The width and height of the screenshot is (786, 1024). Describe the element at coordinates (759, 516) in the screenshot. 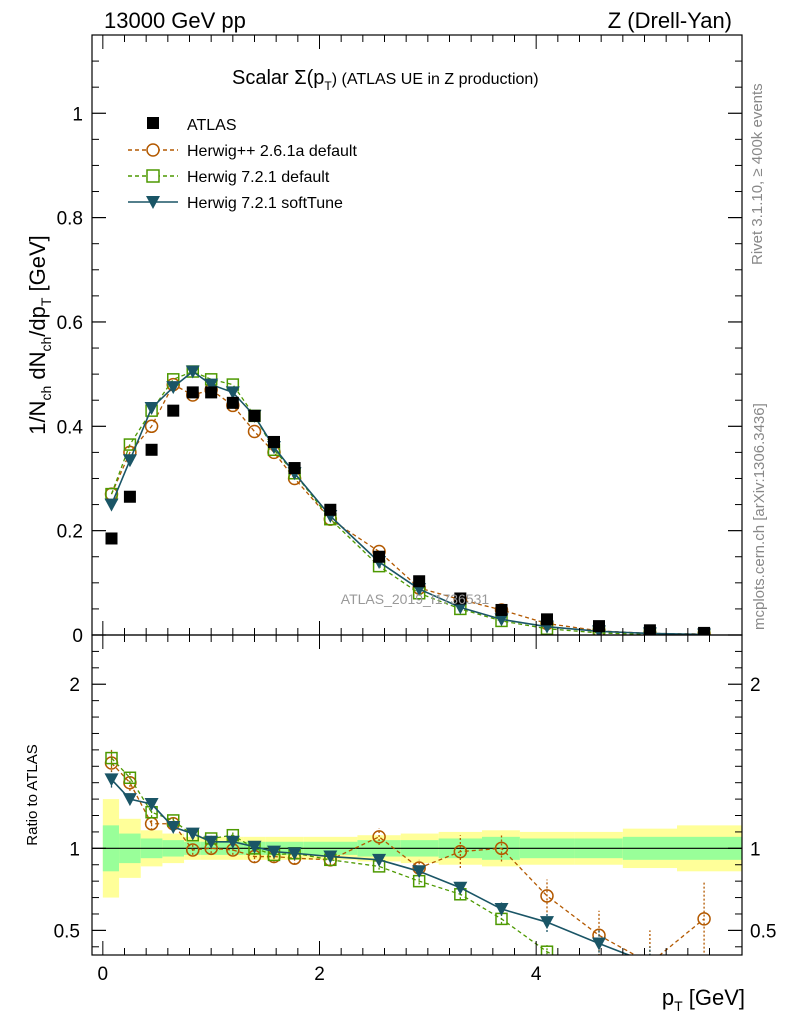

I see `mcplots-label: mcplots.cern.ch [arXiv:1306.3436]` at that location.